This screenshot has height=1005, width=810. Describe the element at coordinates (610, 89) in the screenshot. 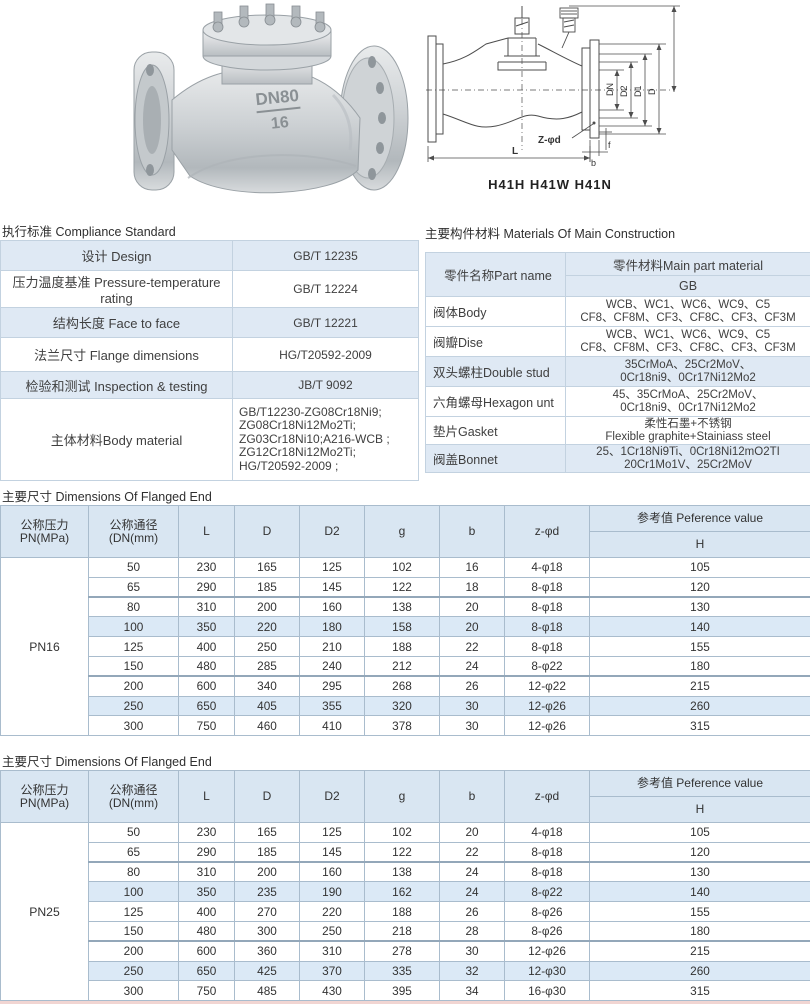

I see `dim-label-dn: DN` at that location.